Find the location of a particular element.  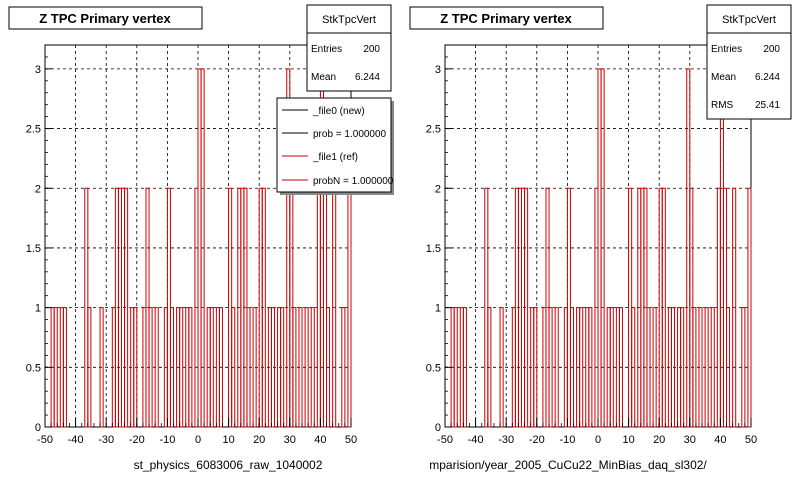

x-tick-label: 20 is located at coordinates (659, 440).